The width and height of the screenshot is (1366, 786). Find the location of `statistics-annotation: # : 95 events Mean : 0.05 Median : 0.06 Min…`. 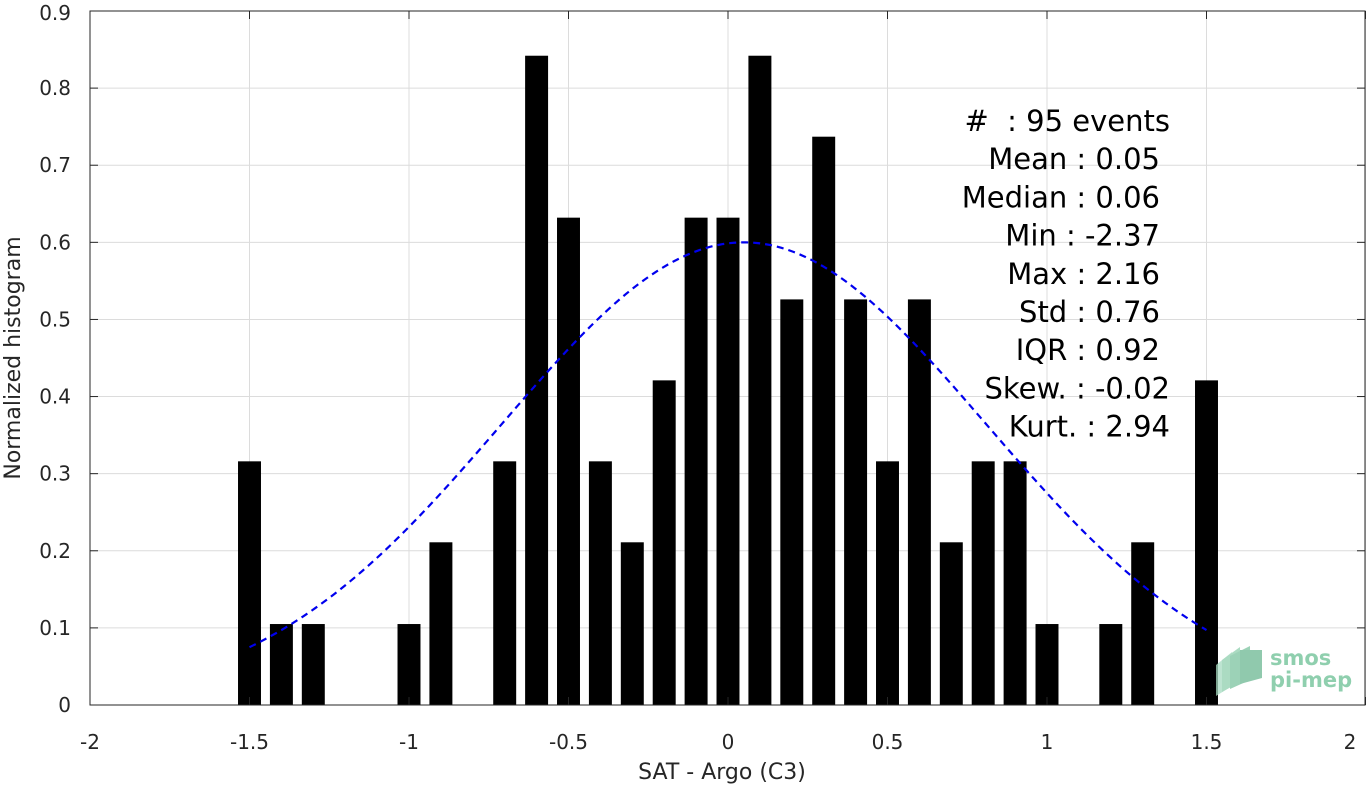

statistics-annotation: # : 95 events Mean : 0.05 Median : 0.06 Min… is located at coordinates (1066, 274).